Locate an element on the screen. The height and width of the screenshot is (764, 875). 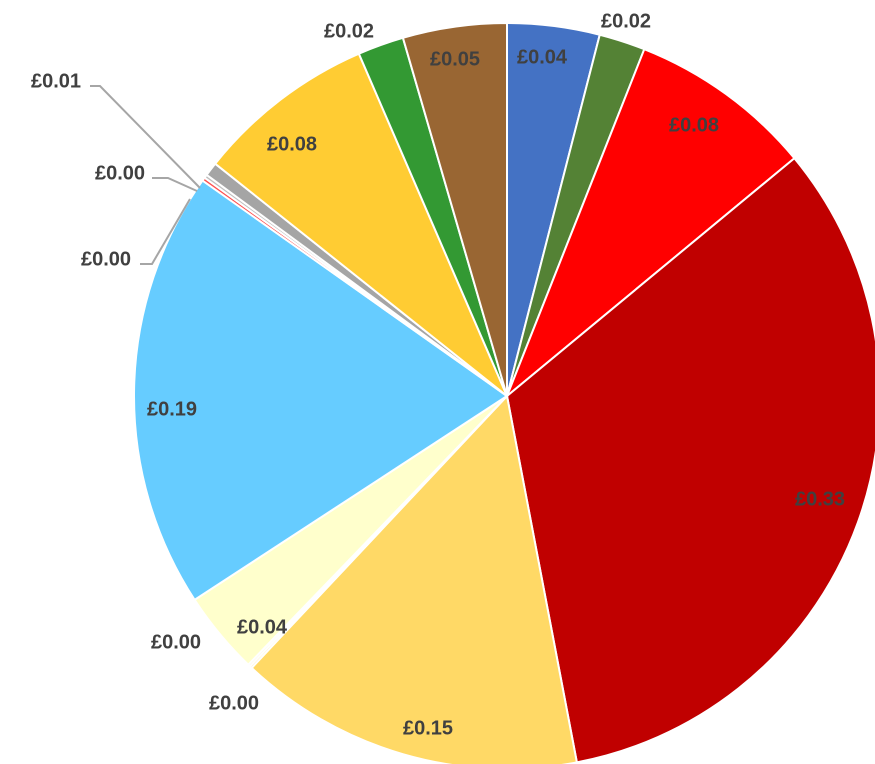
leader-lines is located at coordinates (145, 175).